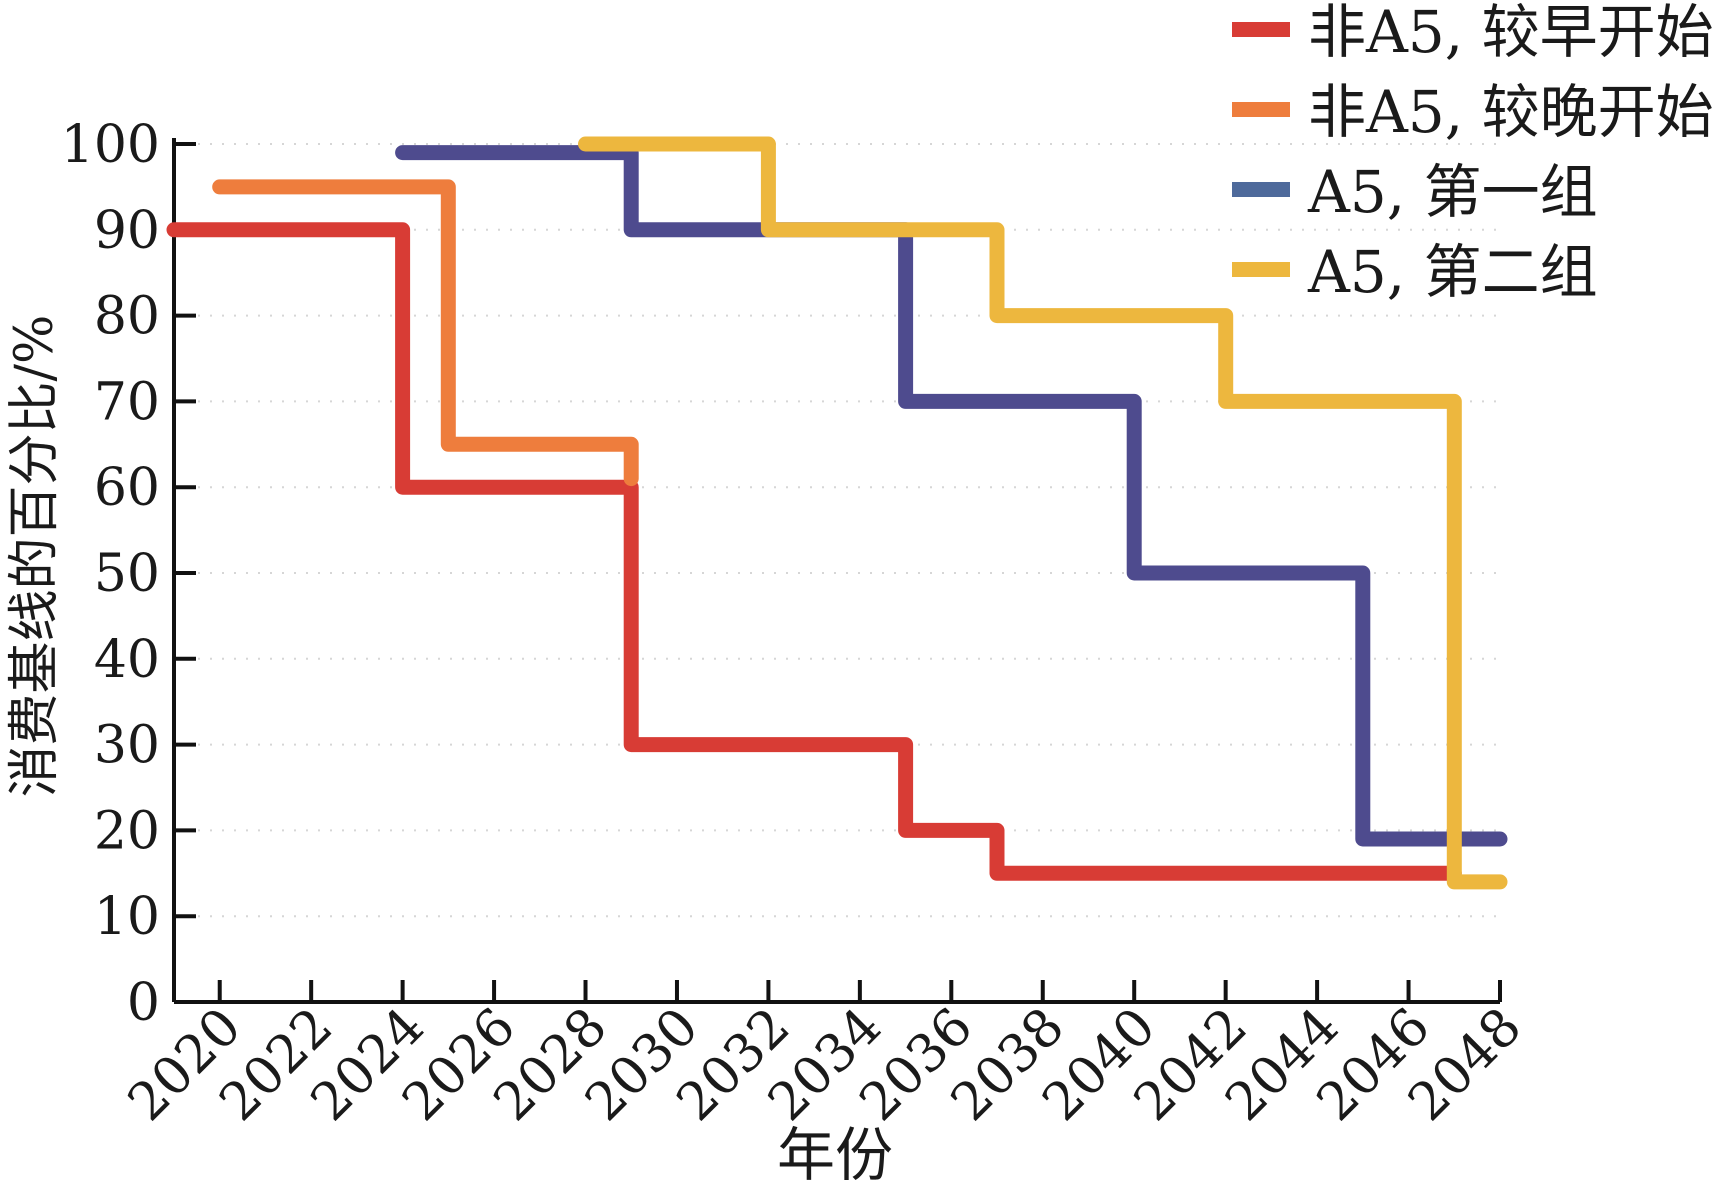  What do you see at coordinates (1452, 272) in the screenshot?
I see `legend-label-4: A5, 第二组` at bounding box center [1452, 272].